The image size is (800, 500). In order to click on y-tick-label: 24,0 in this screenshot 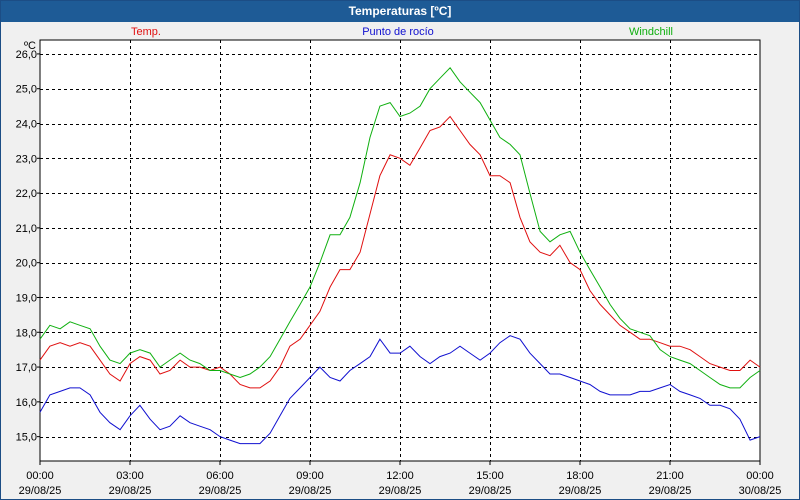, I will do `click(26, 125)`.